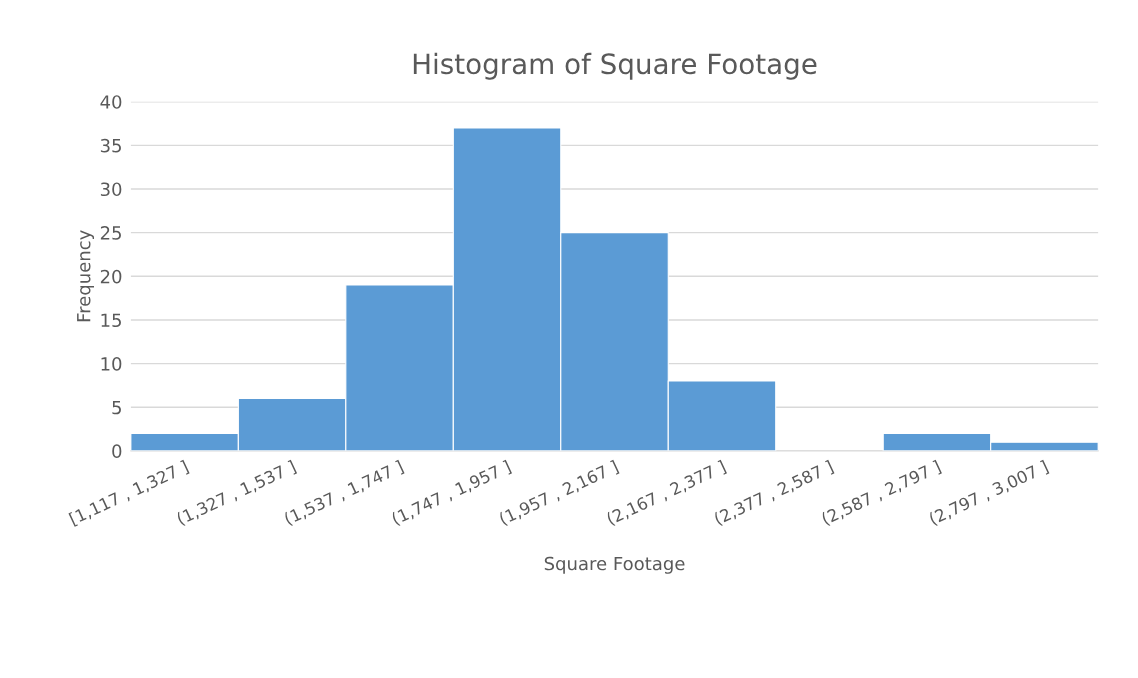 The image size is (1138, 678). Describe the element at coordinates (116, 407) in the screenshot. I see `y-tick-label: 5` at that location.